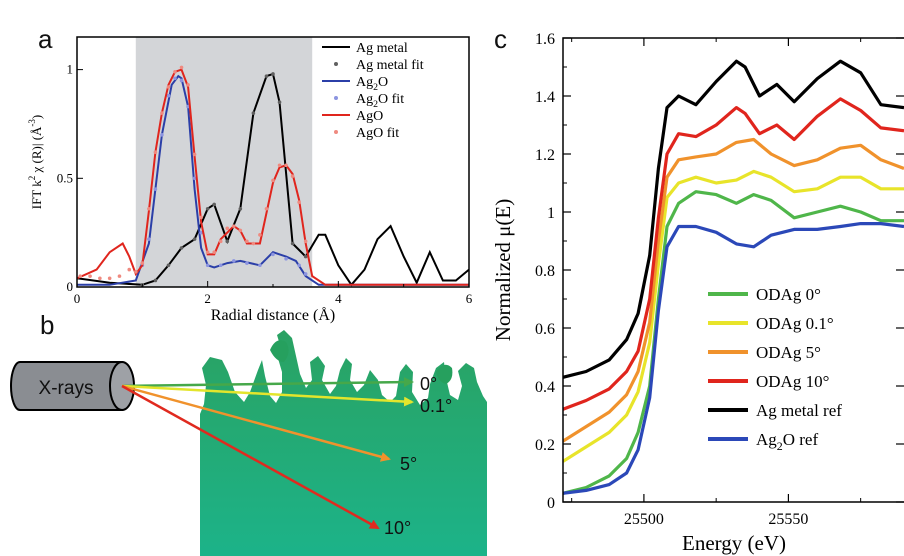  I want to click on beam-0-1-deg: 0.1°, so click(286, 400).